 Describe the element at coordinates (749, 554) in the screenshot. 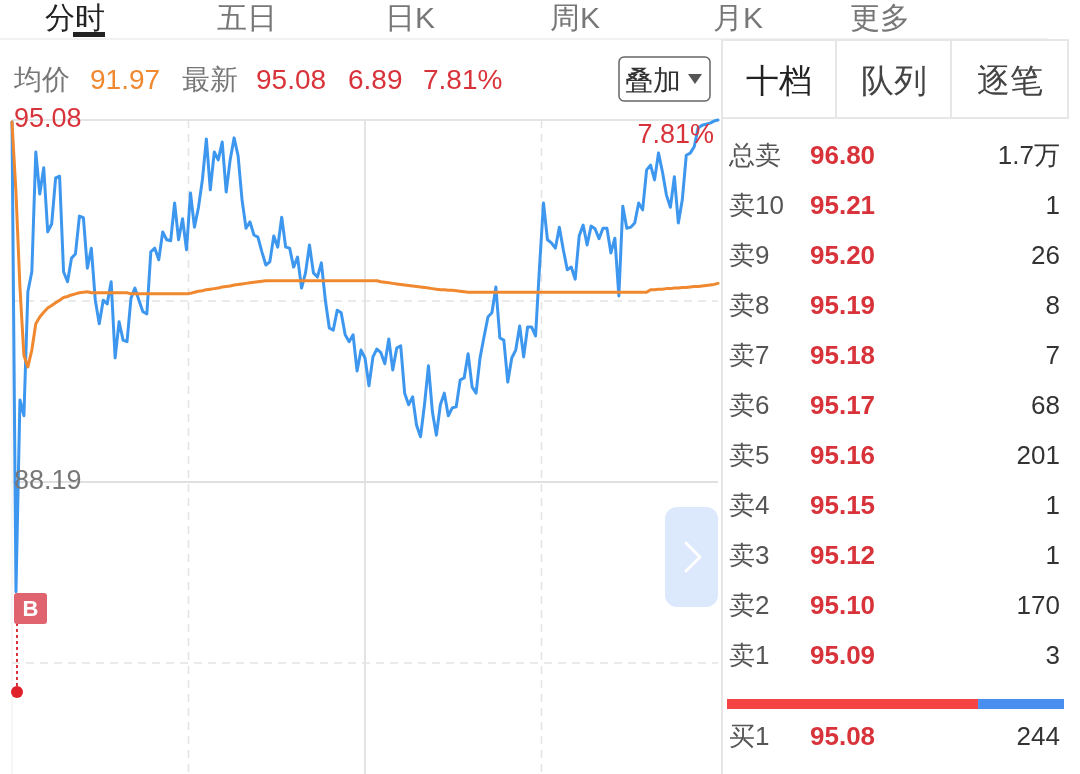

I see `category-label: 卖3` at that location.